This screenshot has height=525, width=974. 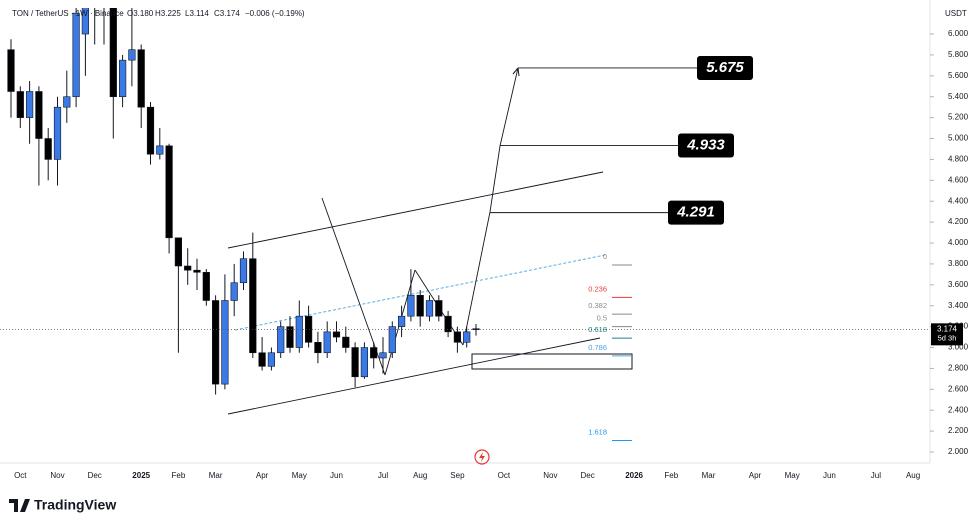 What do you see at coordinates (958, 430) in the screenshot?
I see `y-tick-label: 2.200` at bounding box center [958, 430].